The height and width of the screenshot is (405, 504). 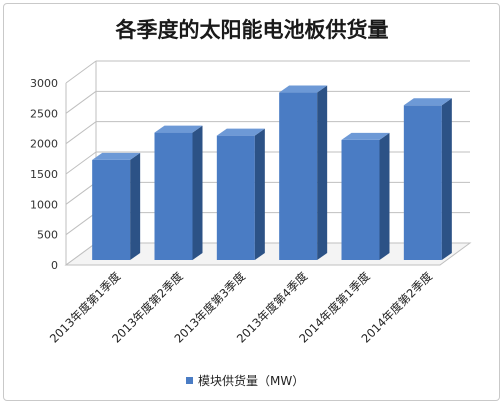 What do you see at coordinates (252, 30) in the screenshot?
I see `chart-title: 各季度的太阳能电池板供货量` at bounding box center [252, 30].